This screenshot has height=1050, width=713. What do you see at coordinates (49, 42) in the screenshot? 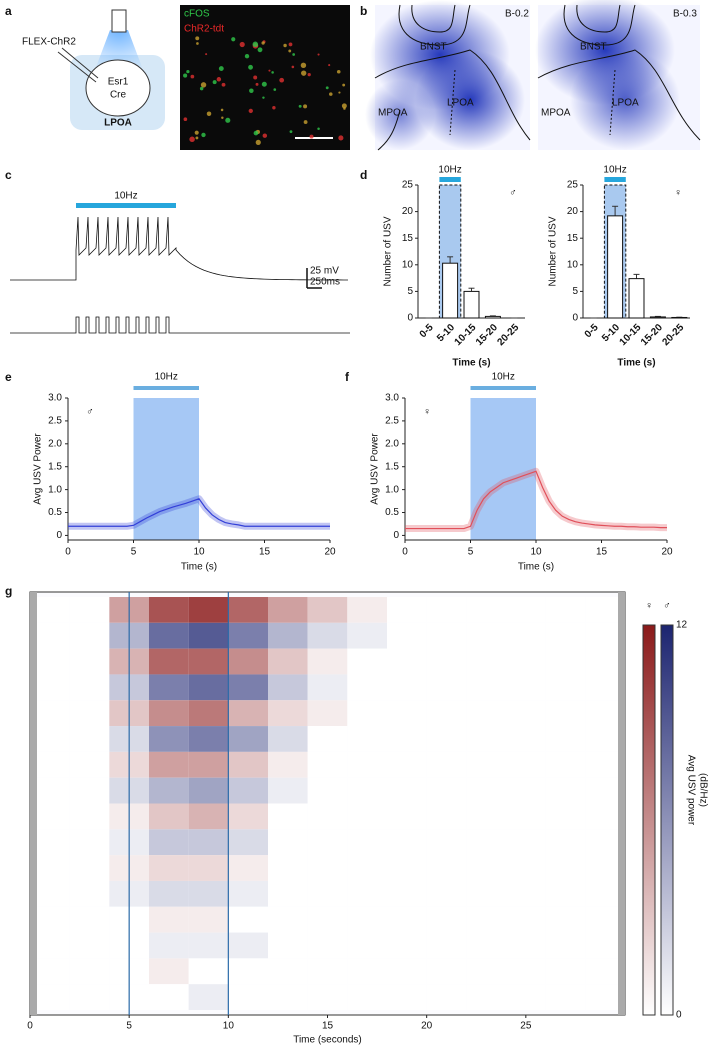
I see `virus-label: FLEX-ChR2` at bounding box center [49, 42].